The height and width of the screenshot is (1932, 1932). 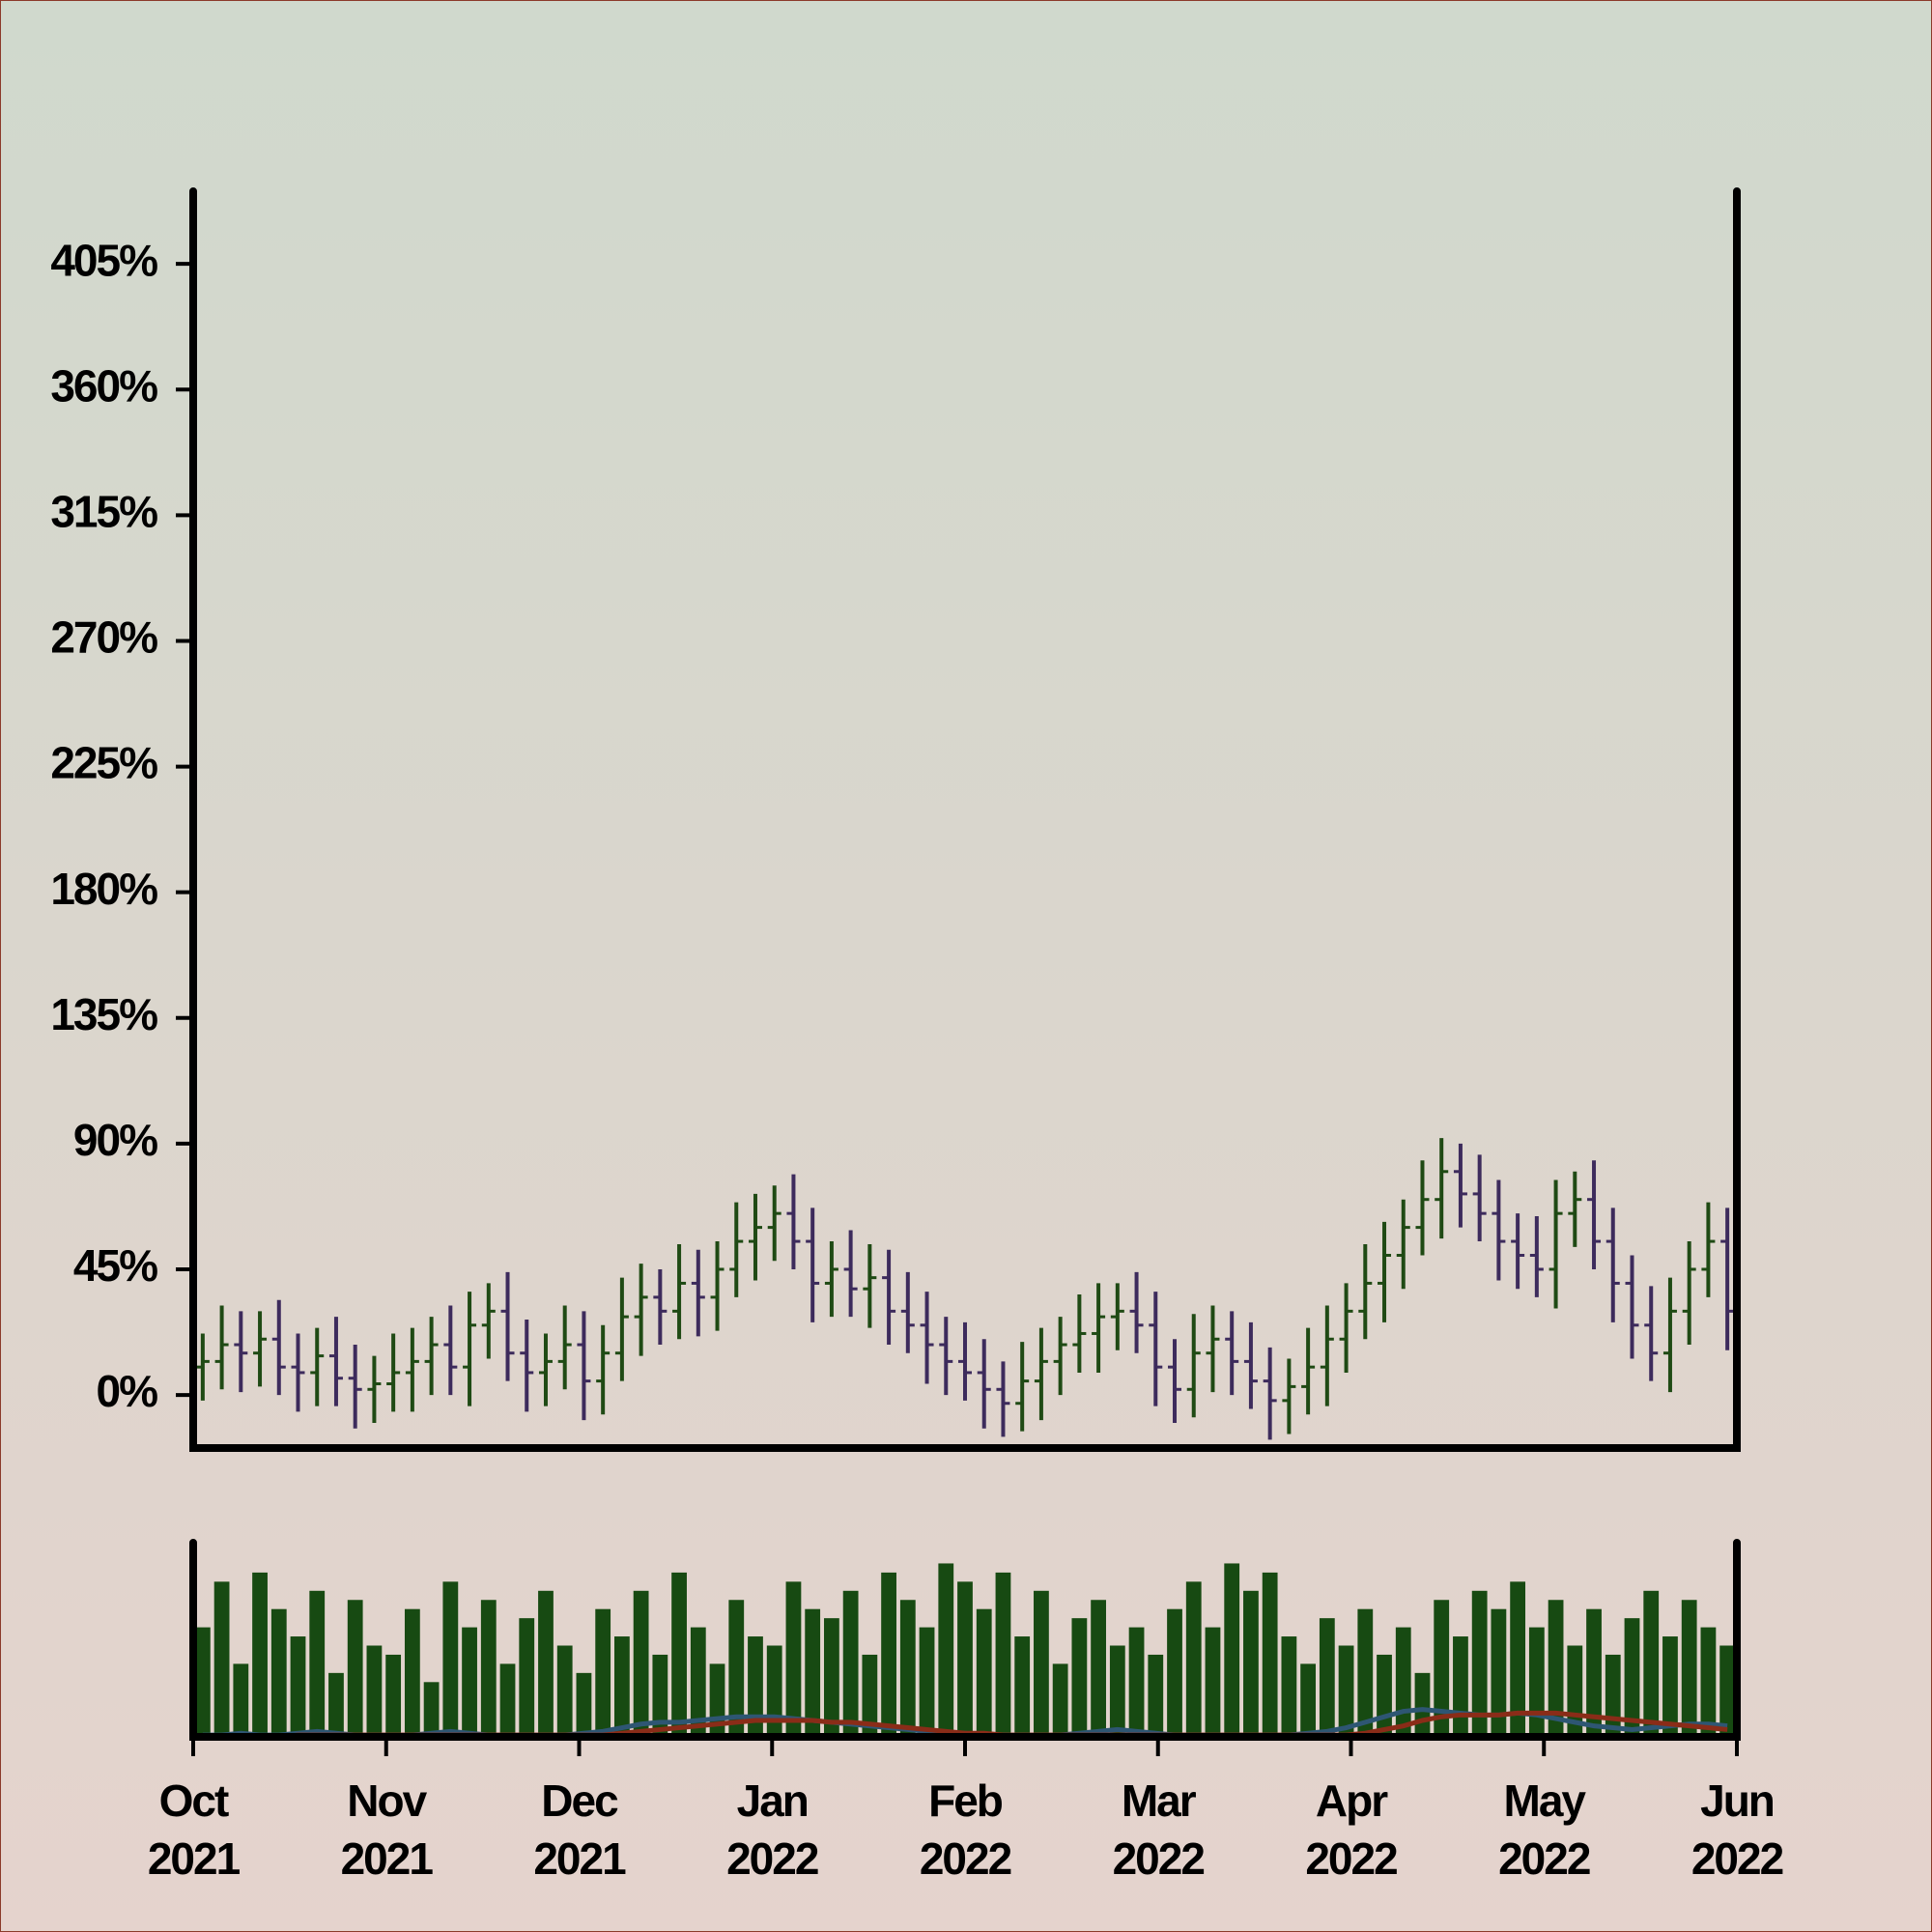 I want to click on x-tick-label: Jan, so click(x=772, y=1801).